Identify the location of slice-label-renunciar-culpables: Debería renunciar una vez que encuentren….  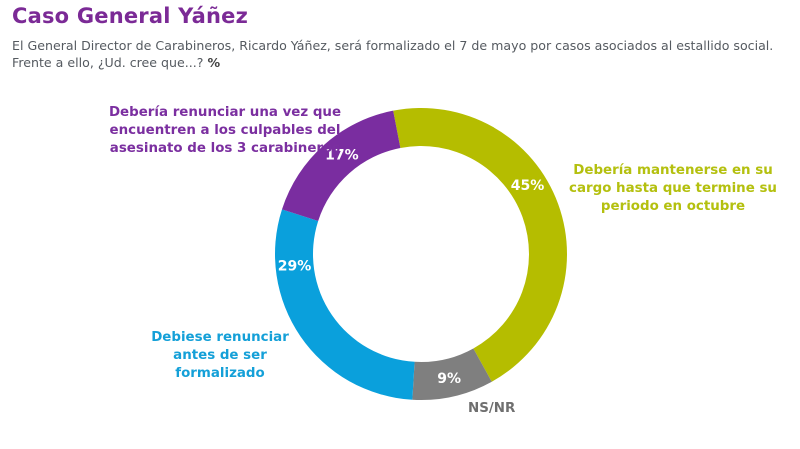
(225, 130).